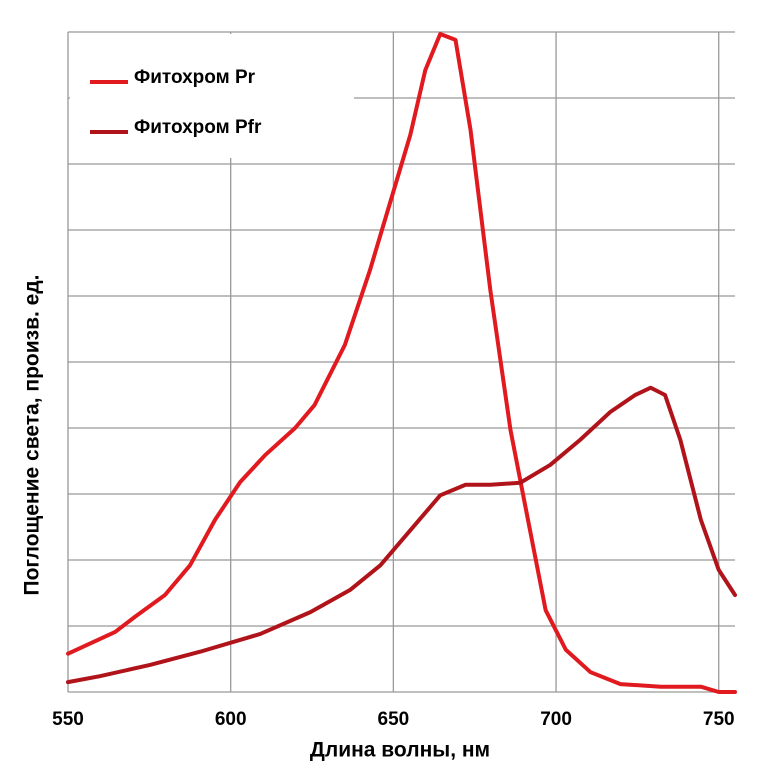 Image resolution: width=778 pixels, height=773 pixels. What do you see at coordinates (68, 719) in the screenshot?
I see `x-tick-label: 550` at bounding box center [68, 719].